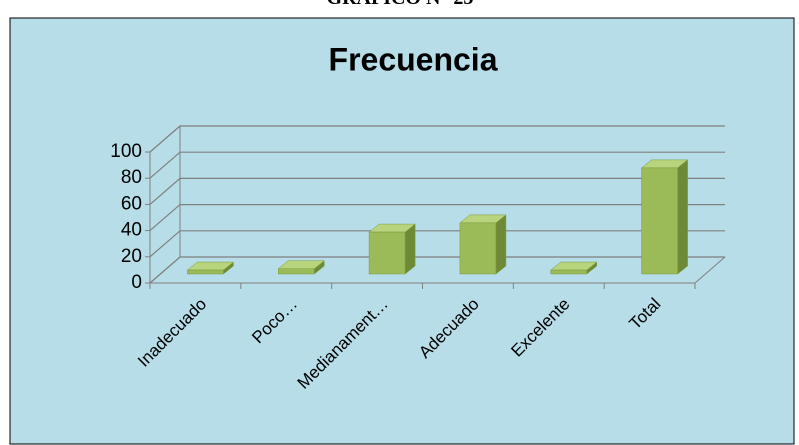 This screenshot has width=799, height=445. What do you see at coordinates (136, 282) in the screenshot?
I see `y-tick-label: 0` at bounding box center [136, 282].